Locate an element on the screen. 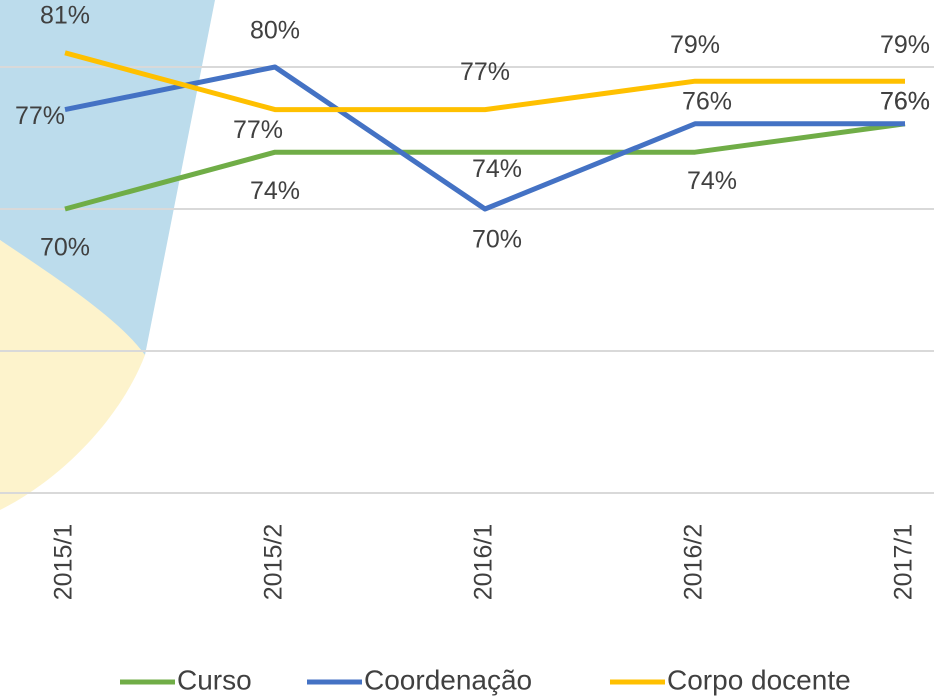 This screenshot has height=698, width=934. legend-label: Coordenação is located at coordinates (448, 679).